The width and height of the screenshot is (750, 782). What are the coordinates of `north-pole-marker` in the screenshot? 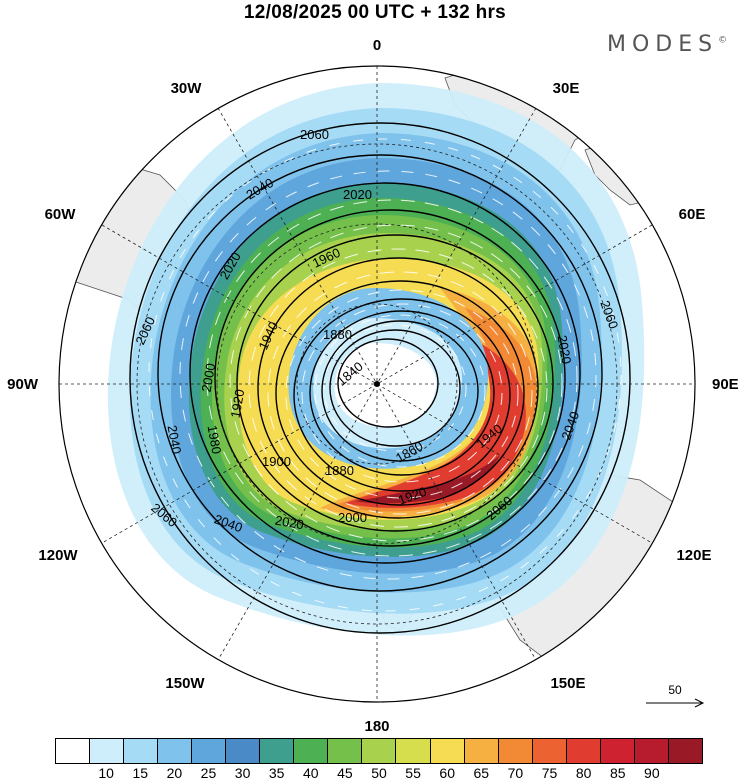 It's located at (377, 384).